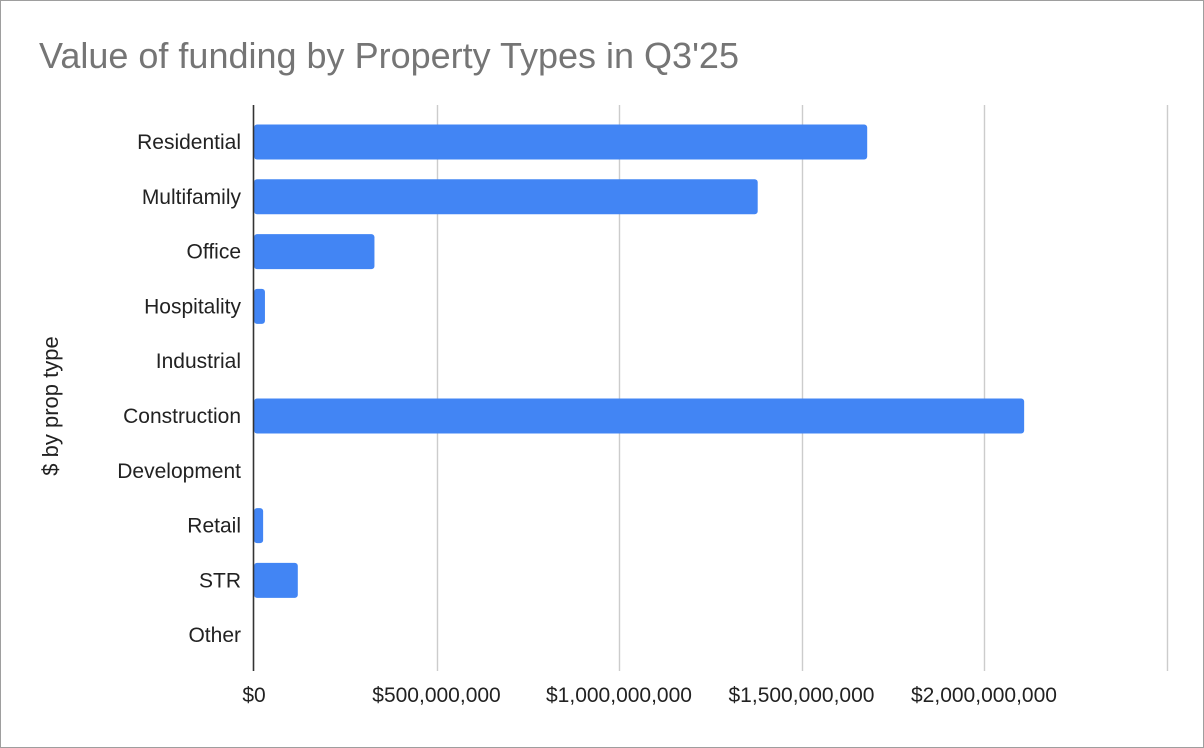 The width and height of the screenshot is (1204, 748). What do you see at coordinates (984, 695) in the screenshot?
I see `x-tick-label: $2,000,000,000` at bounding box center [984, 695].